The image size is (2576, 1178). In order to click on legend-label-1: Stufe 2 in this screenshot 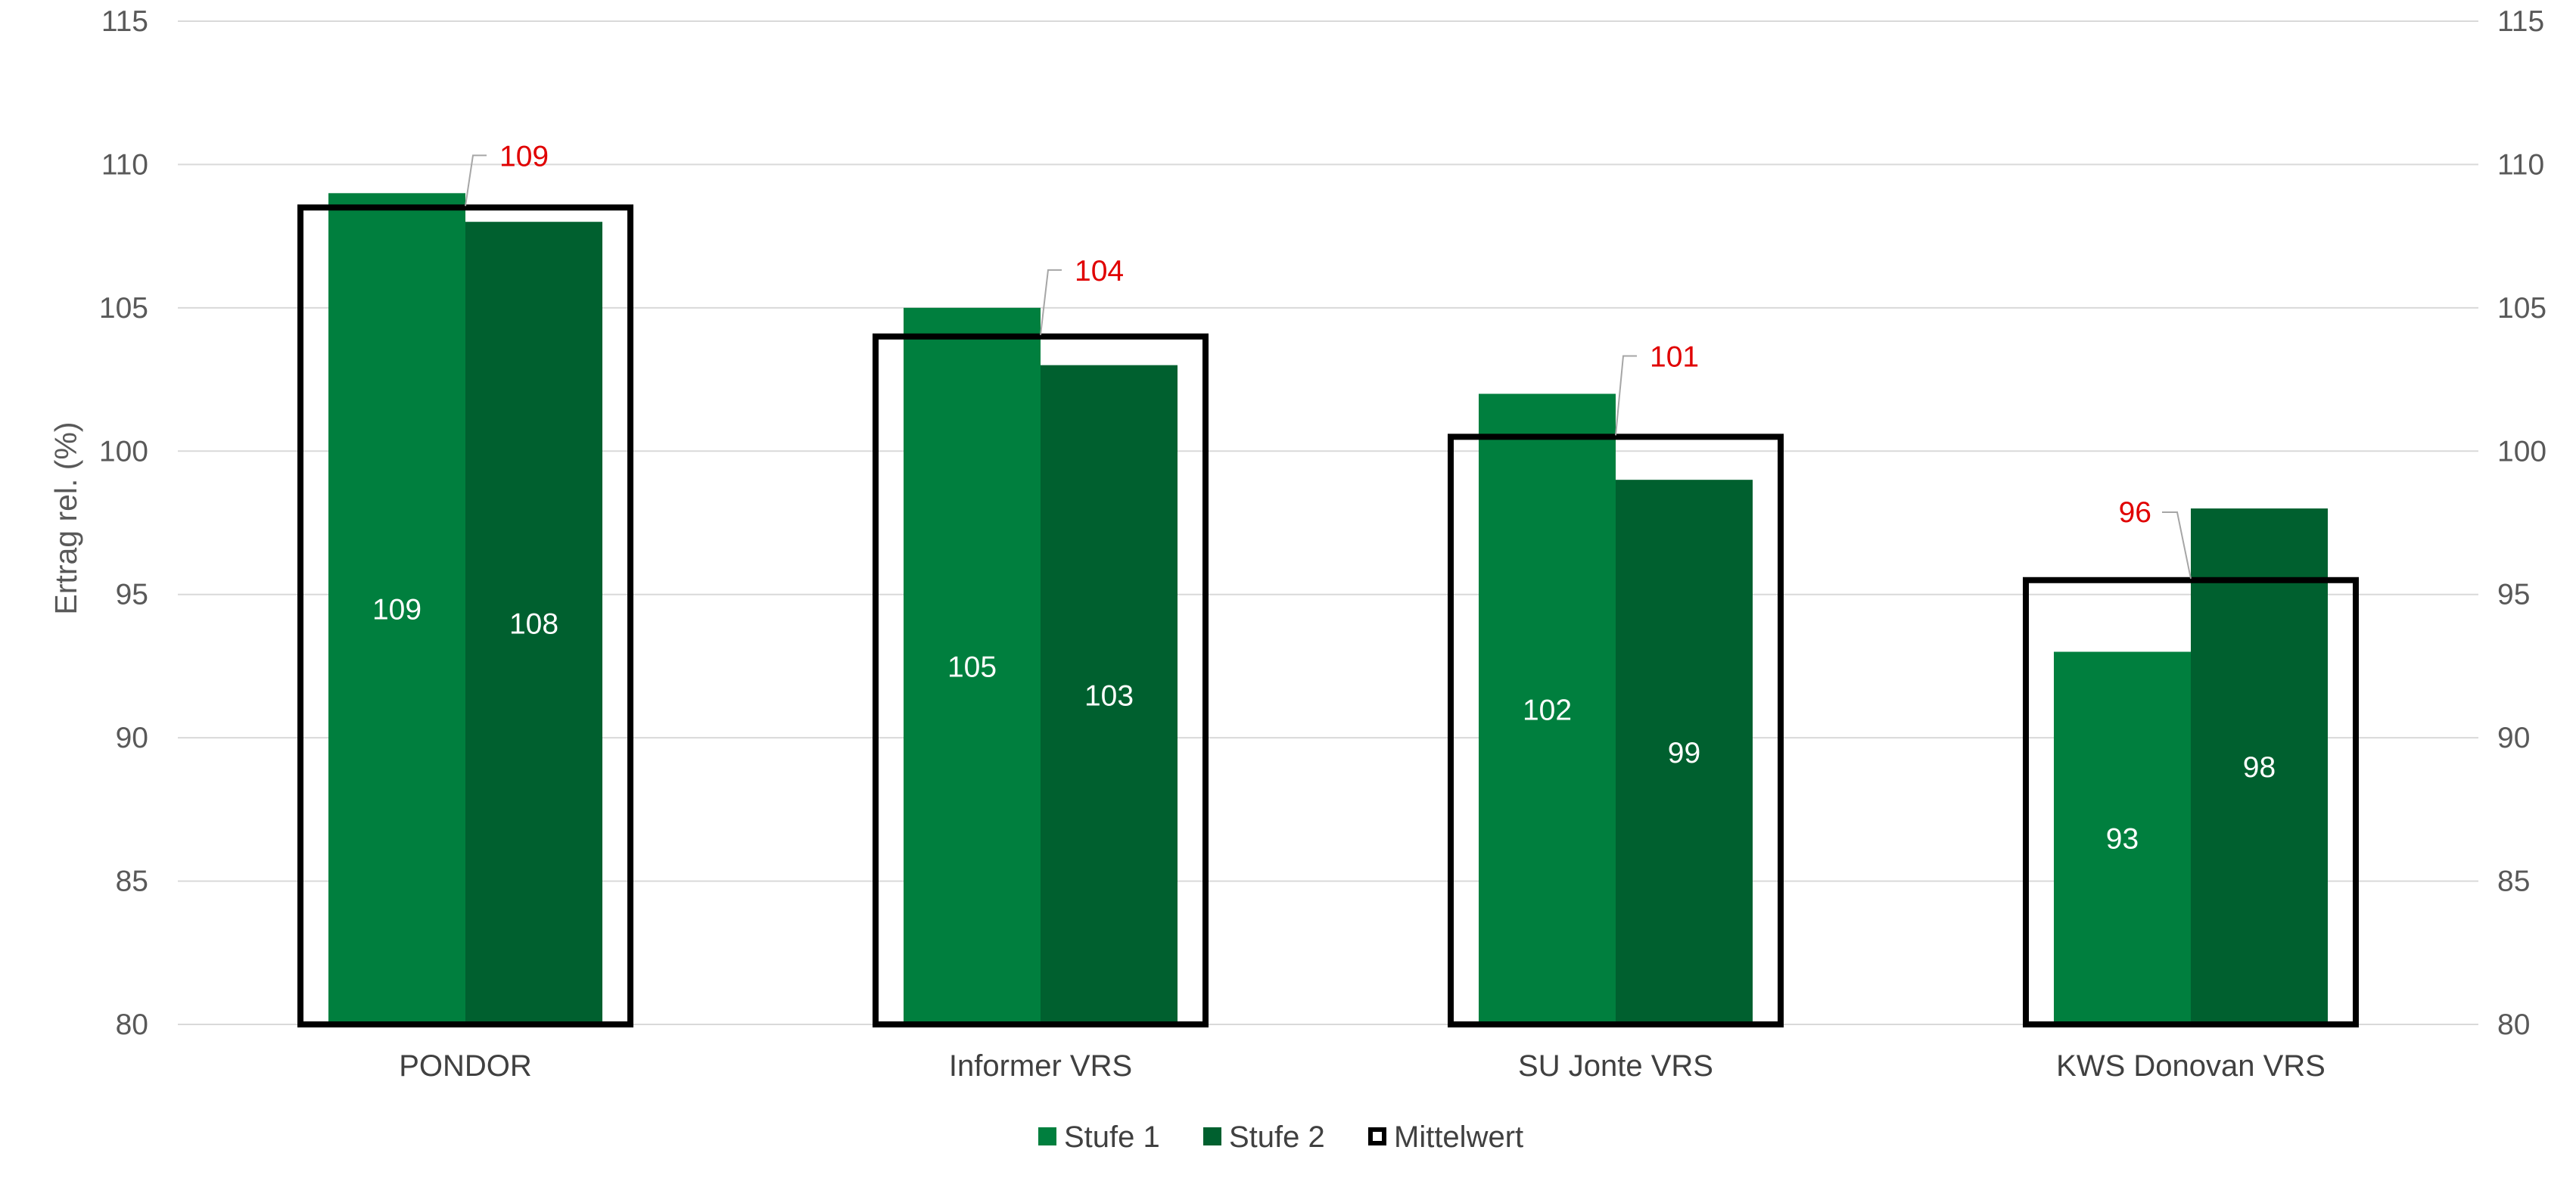, I will do `click(1277, 1137)`.